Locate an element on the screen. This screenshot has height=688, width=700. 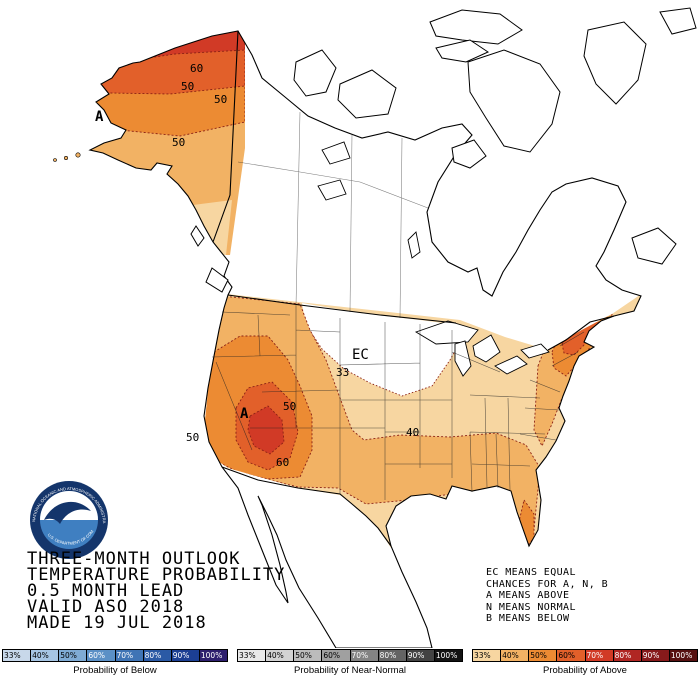
title-line-lead: 0.5 MONTH LEAD is located at coordinates (106, 591).